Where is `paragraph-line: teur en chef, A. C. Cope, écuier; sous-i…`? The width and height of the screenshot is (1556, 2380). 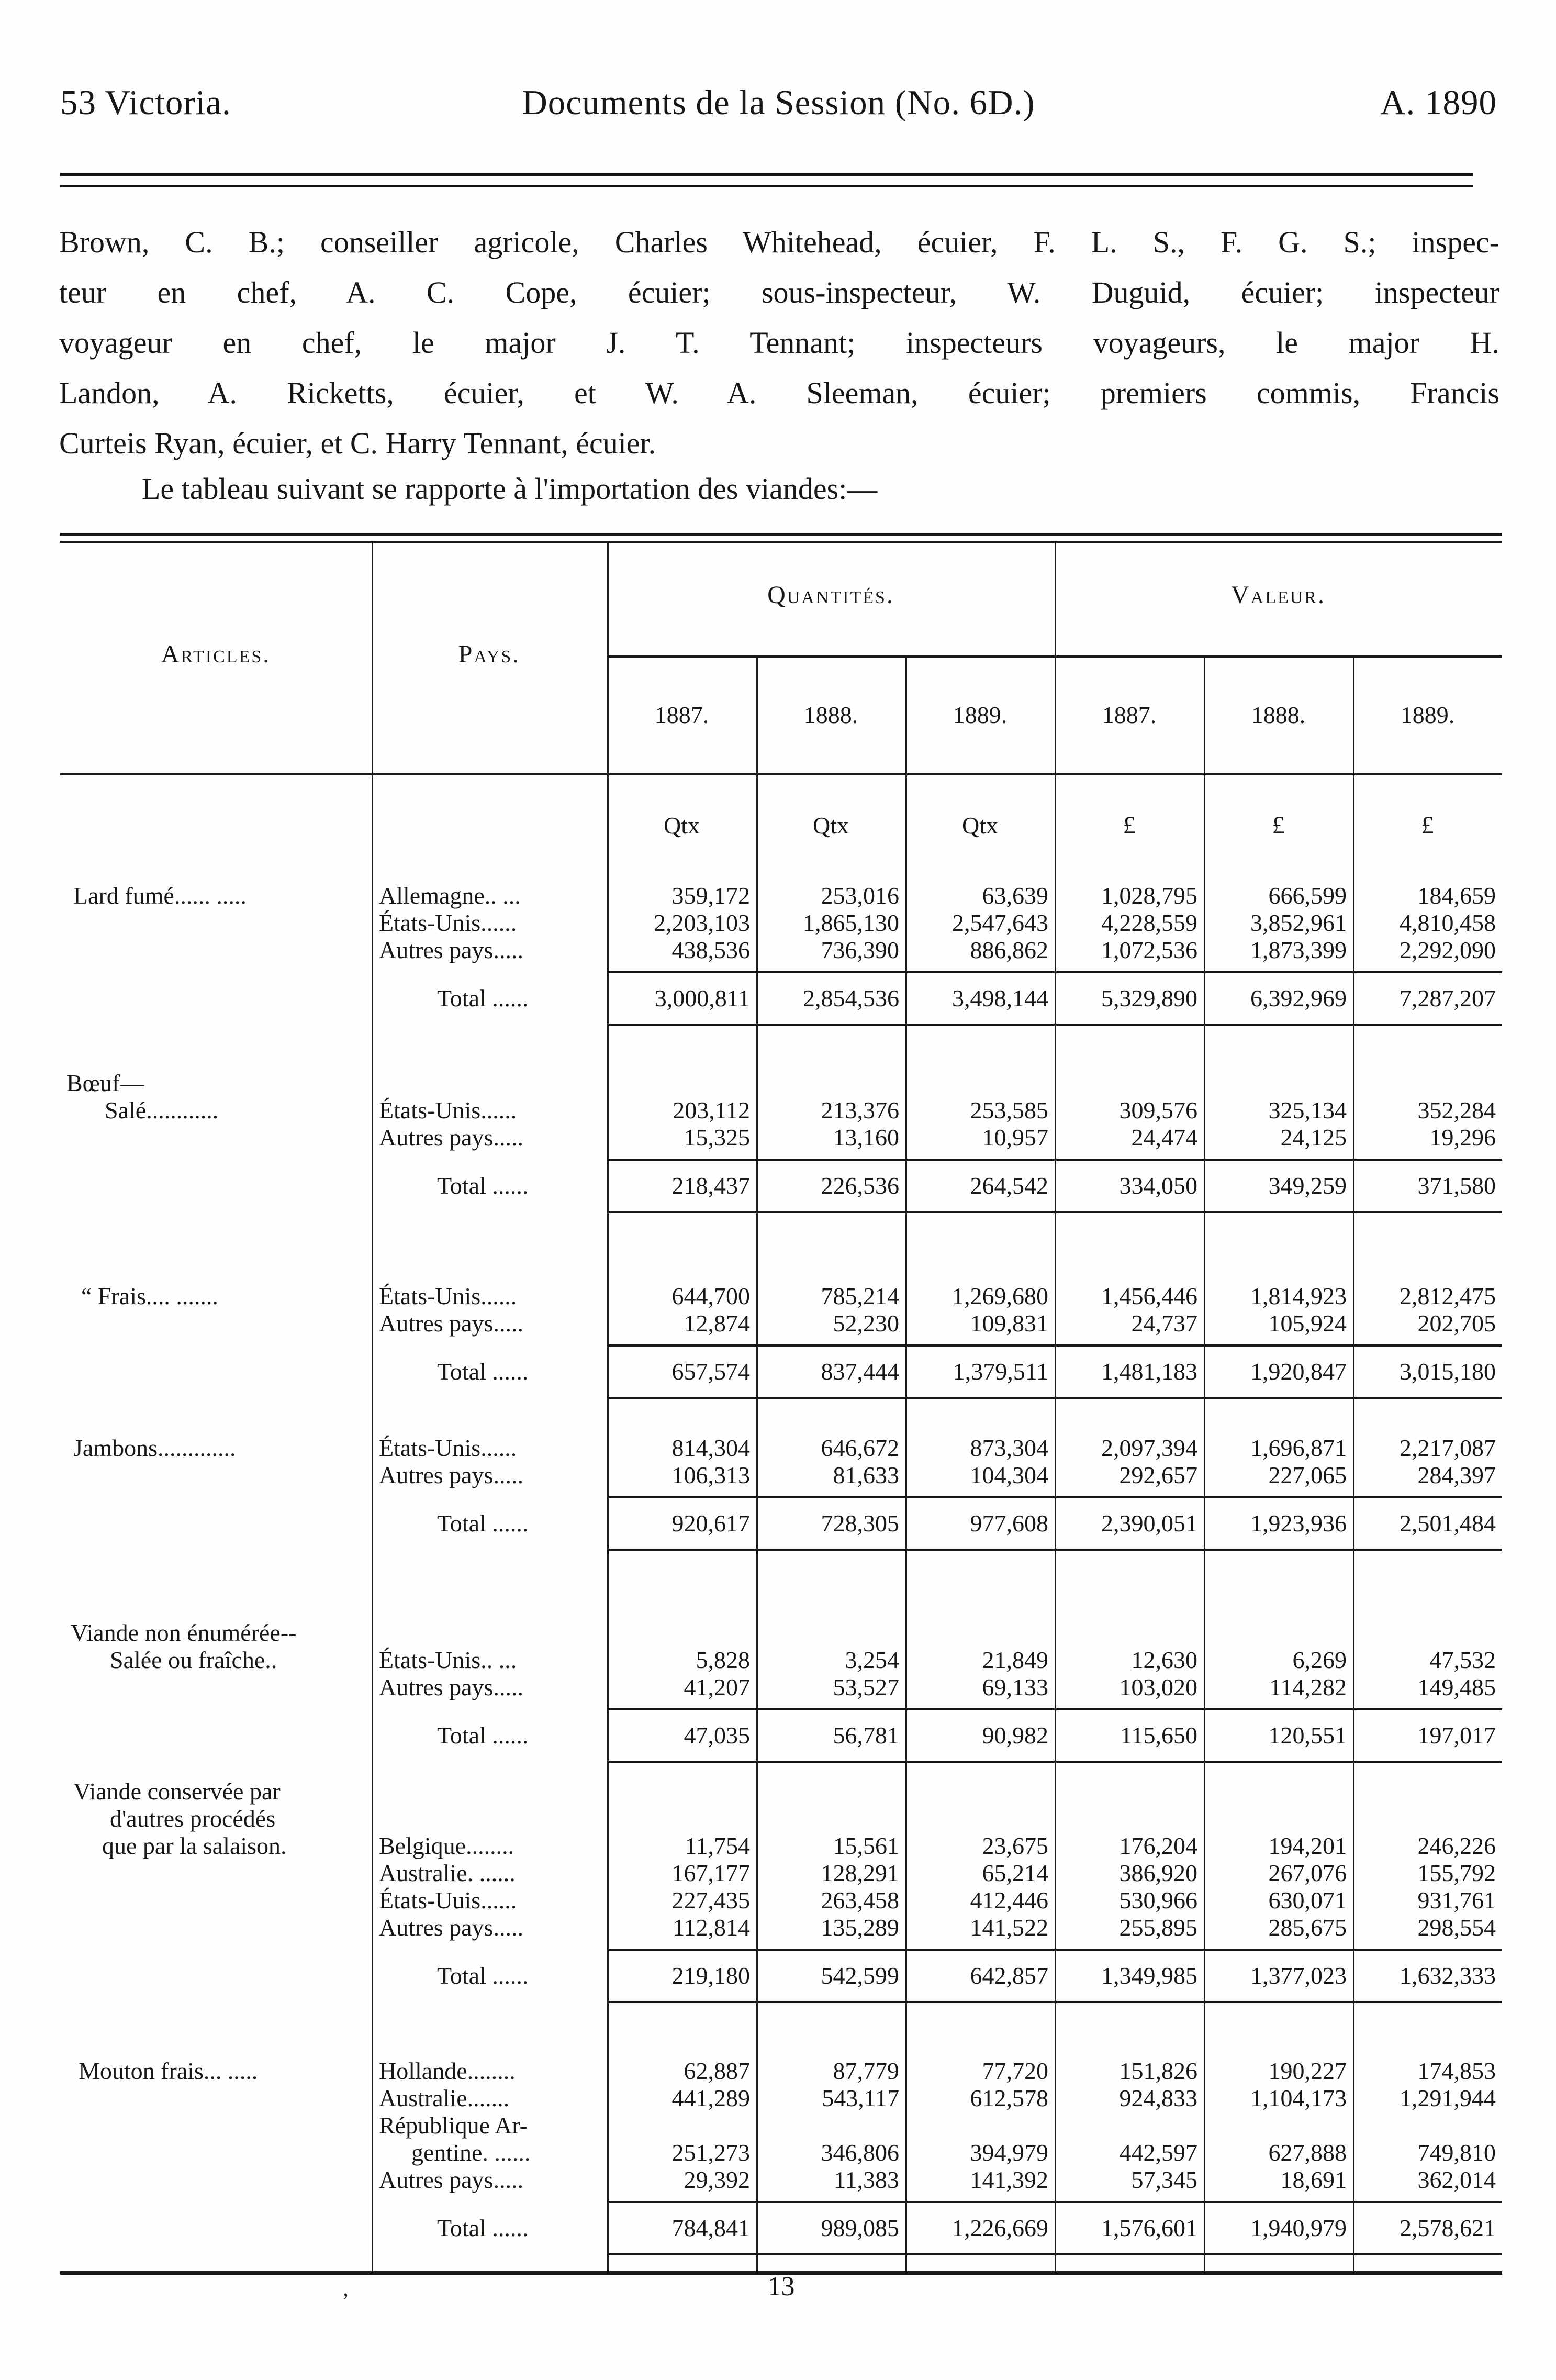 paragraph-line: teur en chef, A. C. Cope, écuier; sous-i… is located at coordinates (779, 292).